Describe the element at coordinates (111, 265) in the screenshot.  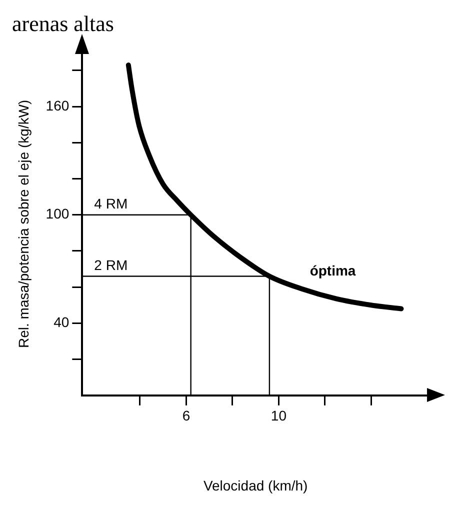
I see `series-label: 2 RM` at that location.